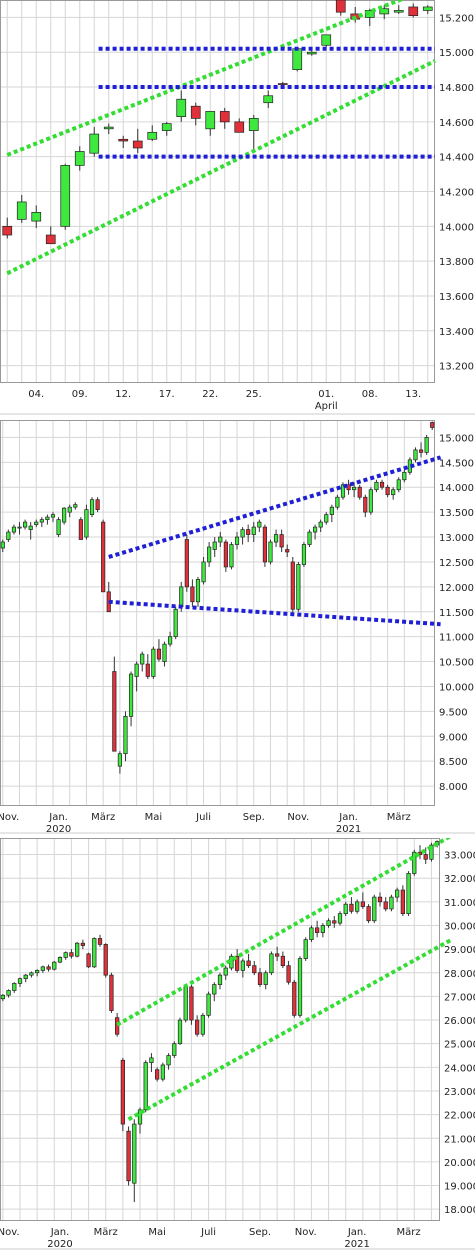  What do you see at coordinates (275, 507) in the screenshot?
I see `trend-line` at bounding box center [275, 507].